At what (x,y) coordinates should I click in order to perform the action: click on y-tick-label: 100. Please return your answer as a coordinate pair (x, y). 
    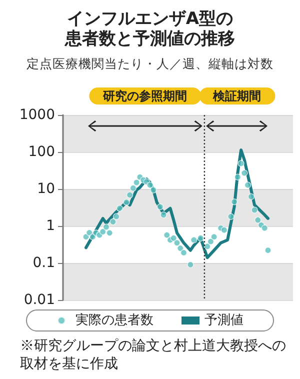
    Looking at the image, I should click on (41, 152).